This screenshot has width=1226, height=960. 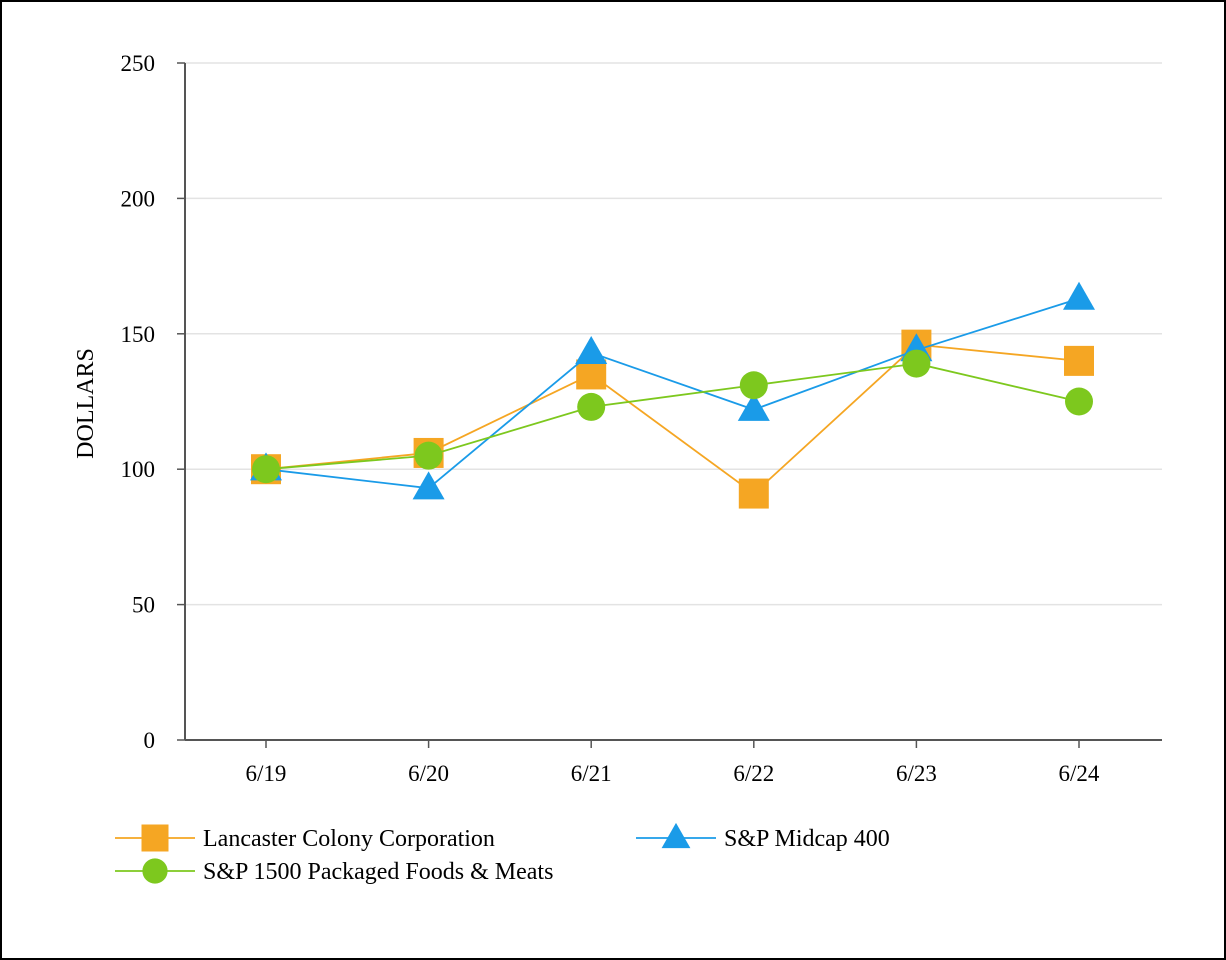 I want to click on legend-item: S&P Midcap 400, so click(x=763, y=837).